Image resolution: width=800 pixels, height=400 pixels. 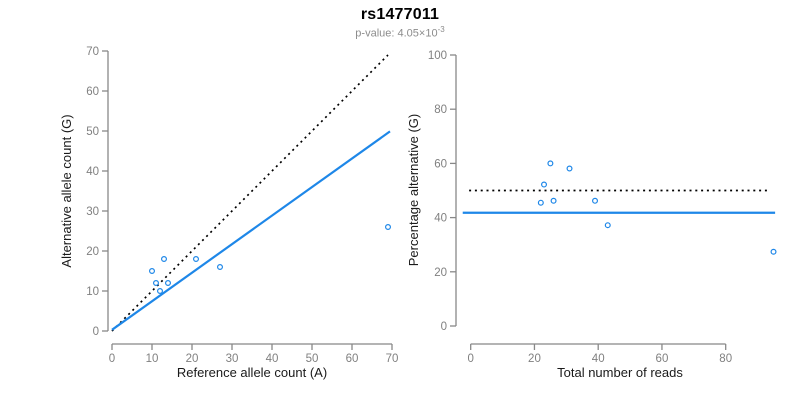 I want to click on y-tick-label: 30, so click(x=92, y=212).